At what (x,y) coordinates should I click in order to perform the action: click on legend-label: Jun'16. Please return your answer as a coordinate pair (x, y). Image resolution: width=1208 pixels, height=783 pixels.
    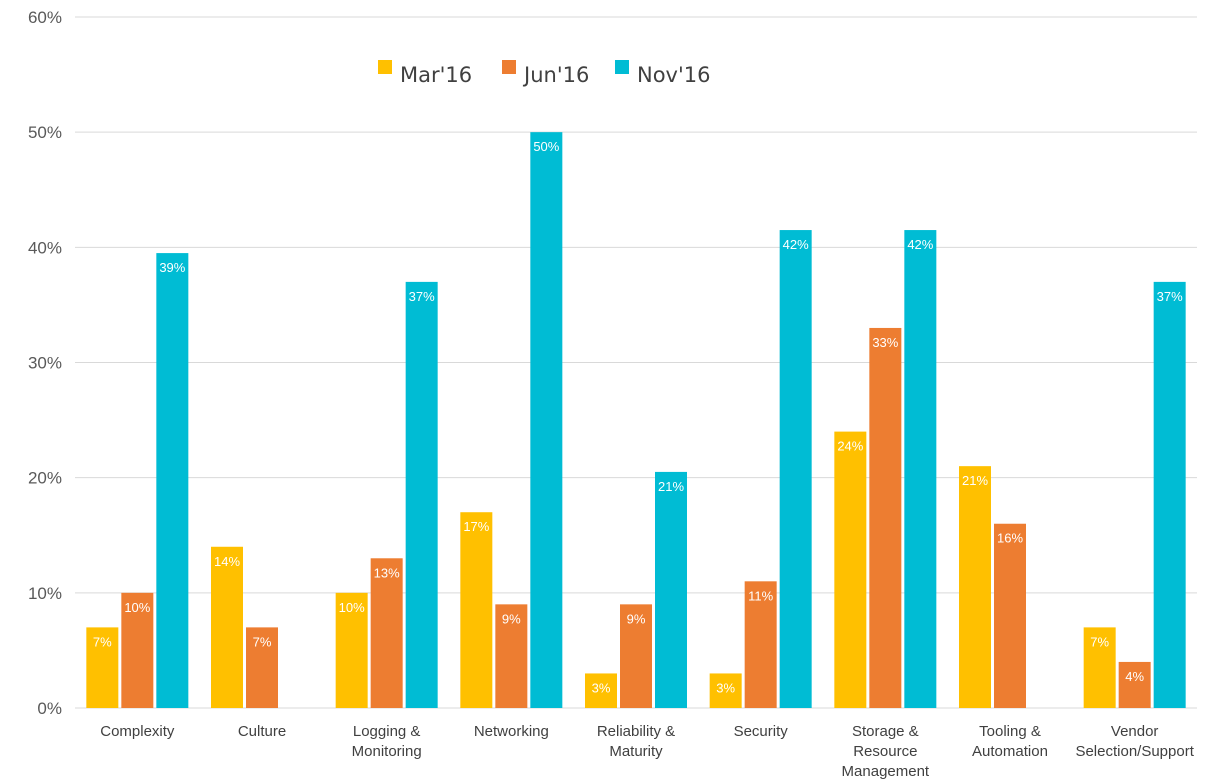
    Looking at the image, I should click on (555, 75).